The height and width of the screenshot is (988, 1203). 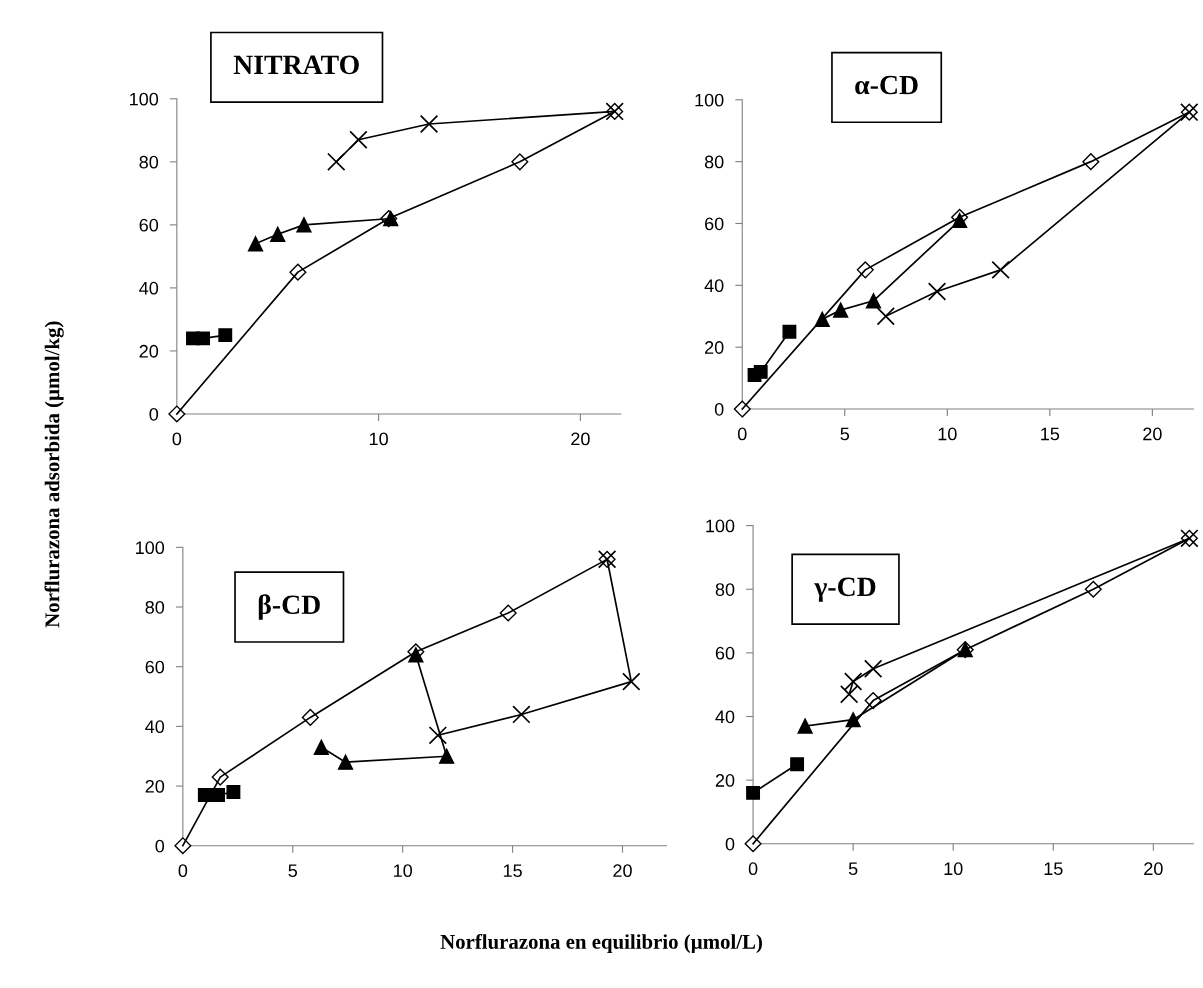 I want to click on y-axis-title: Norflurazona adsorbida (µmol/kg), so click(x=54, y=474).